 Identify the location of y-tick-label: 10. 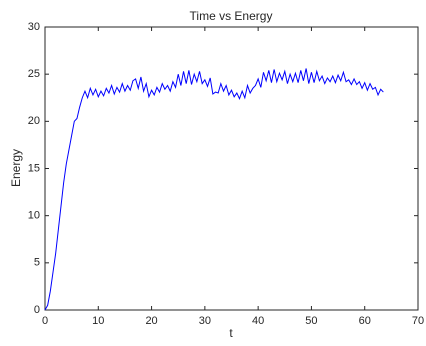
(34, 216).